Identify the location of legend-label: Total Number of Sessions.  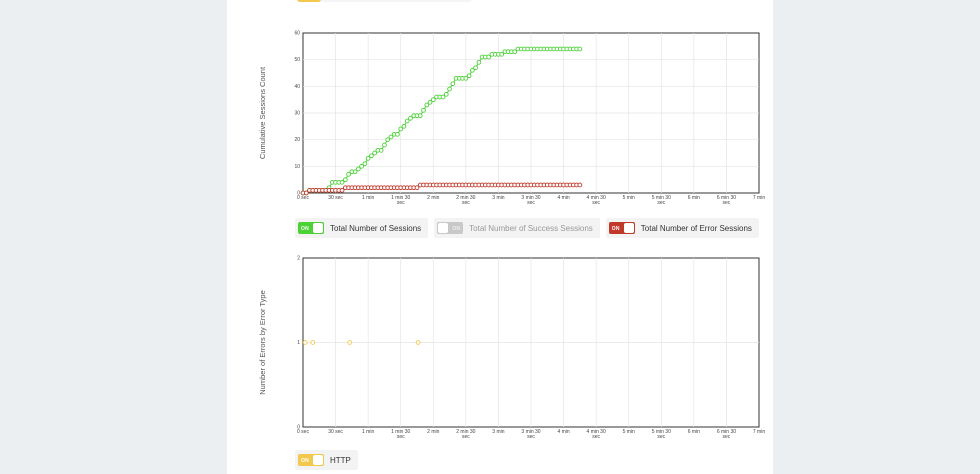
(376, 228).